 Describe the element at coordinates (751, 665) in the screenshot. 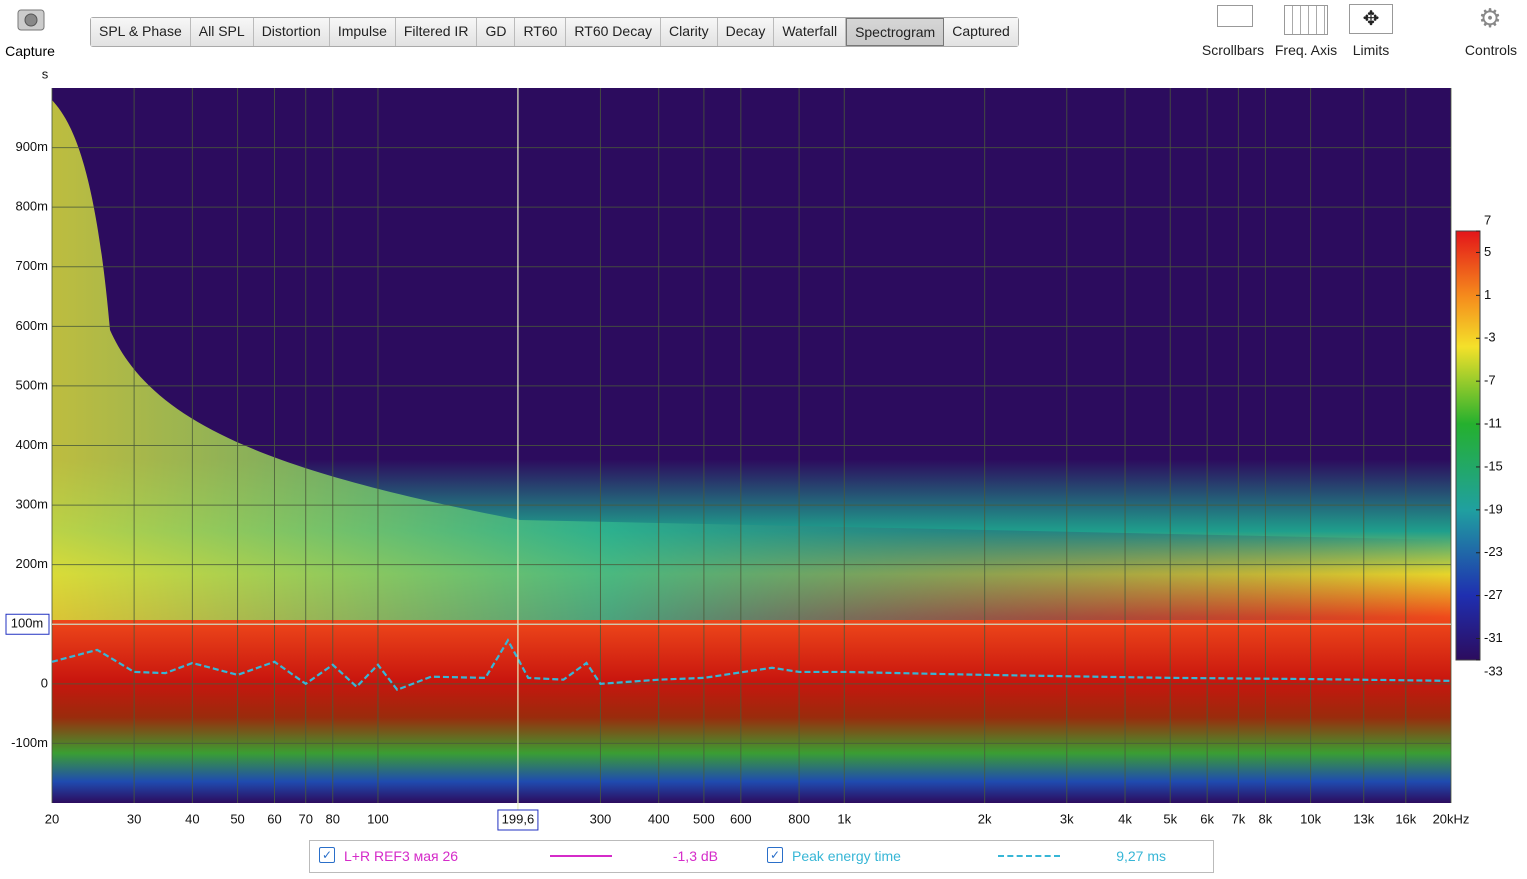

I see `peak-energy-line` at that location.